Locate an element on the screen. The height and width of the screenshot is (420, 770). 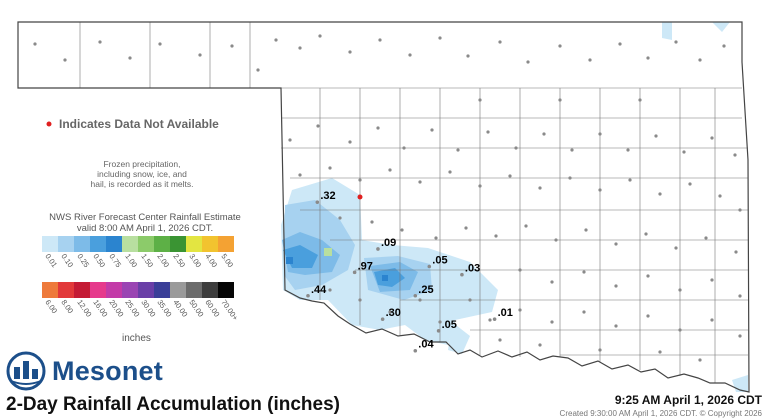
rainfall-value-labels: .32 .44 .97 .09 .05 .03 .25 .30 .05 .01 .04 is located at coordinates (409, 271).